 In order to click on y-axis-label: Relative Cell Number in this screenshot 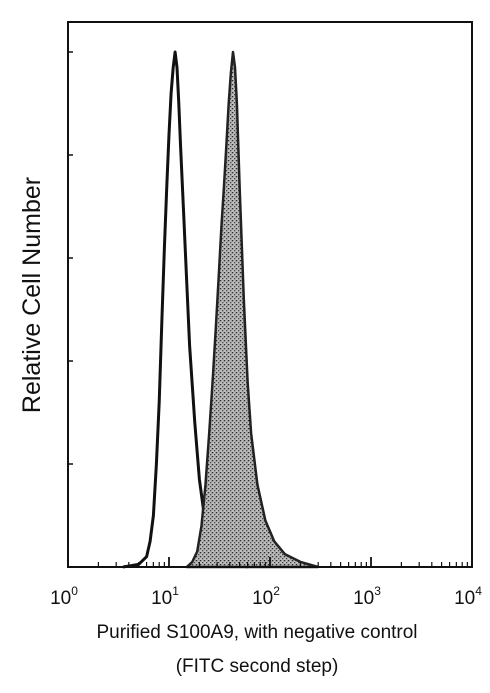, I will do `click(32, 295)`.